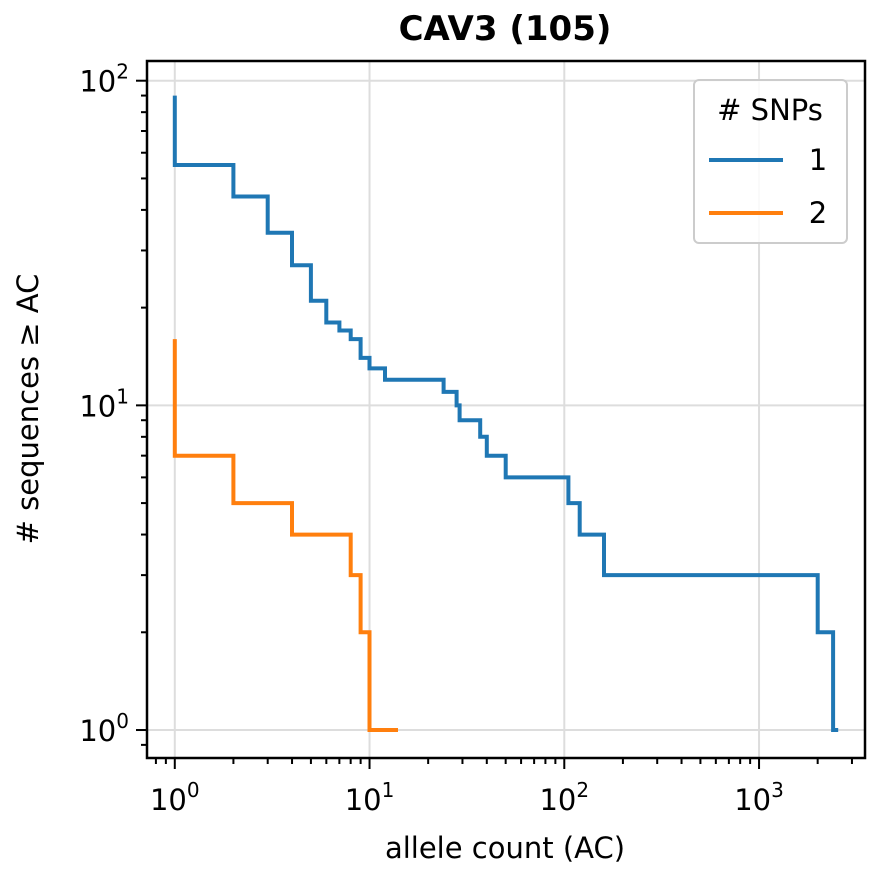 This screenshot has height=875, width=875. What do you see at coordinates (104, 403) in the screenshot?
I see `y-tick-label: 10¹` at bounding box center [104, 403].